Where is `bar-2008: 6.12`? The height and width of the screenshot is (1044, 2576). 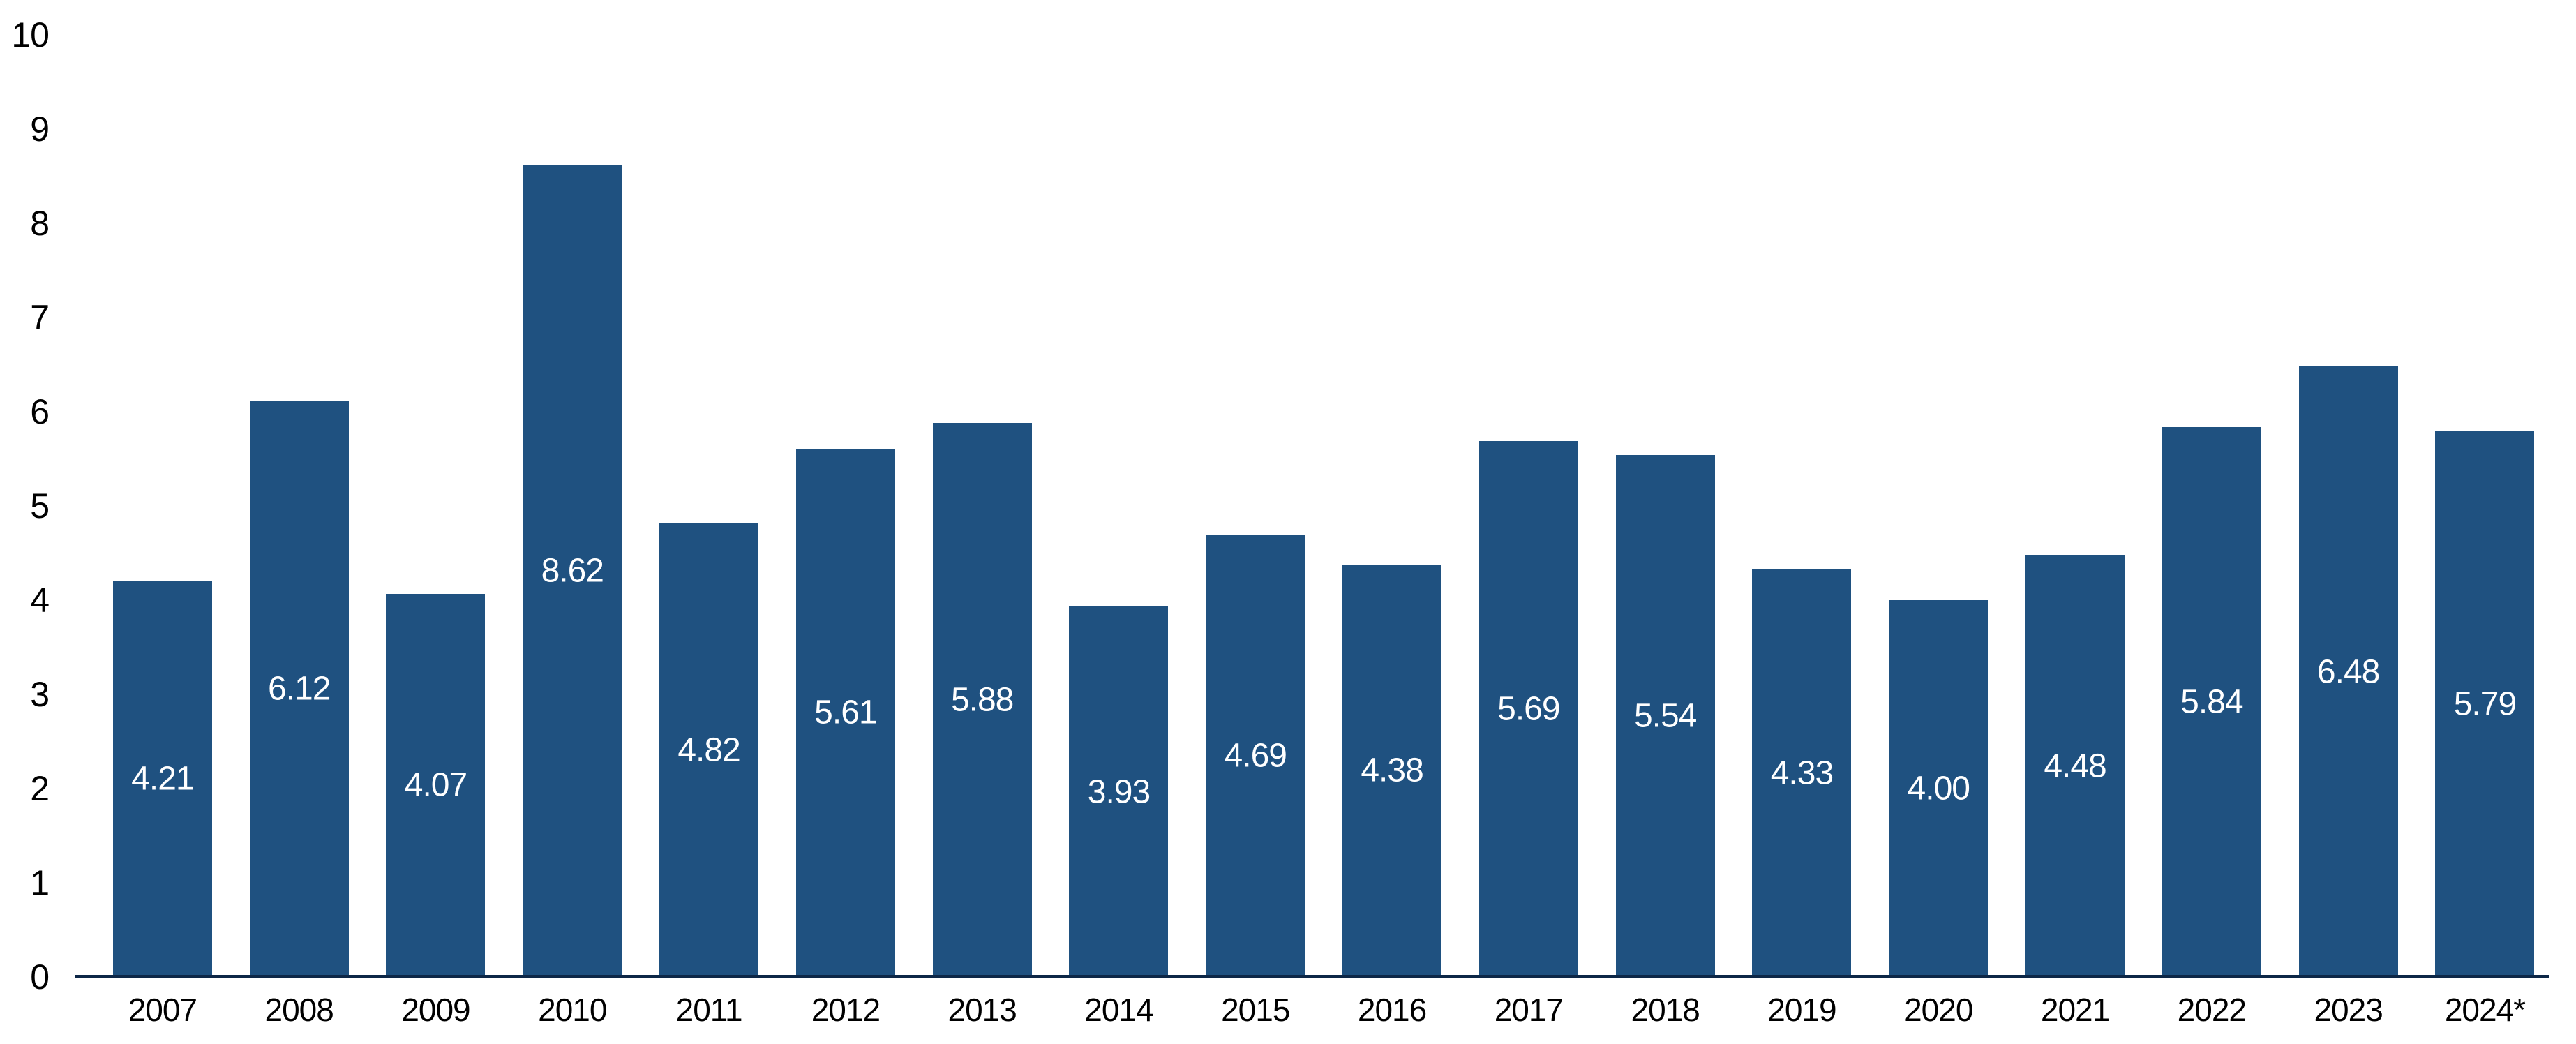 bar-2008: 6.12 is located at coordinates (299, 688).